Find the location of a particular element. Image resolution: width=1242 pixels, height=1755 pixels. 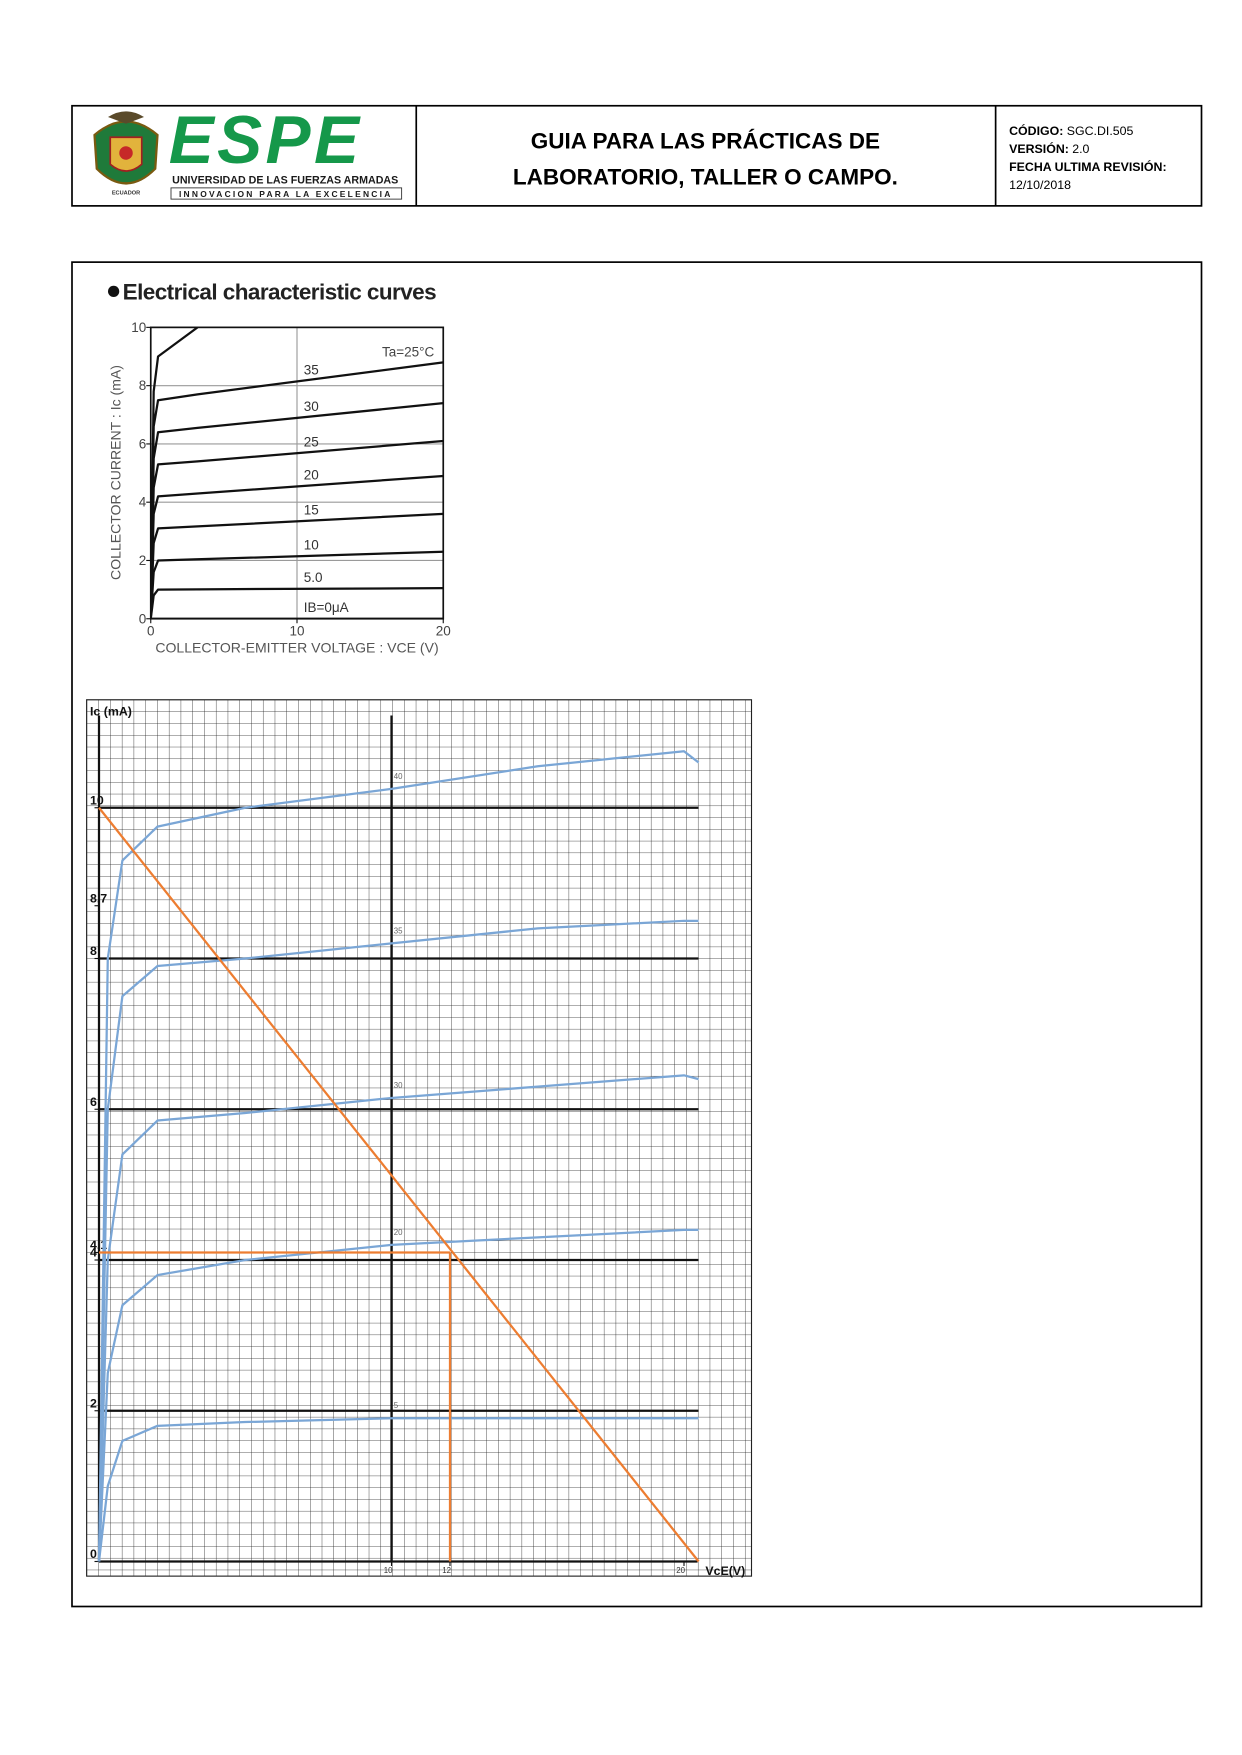

x-axis-label: COLLECTOR-EMITTER VOLTAGE : VCE (V) is located at coordinates (296, 648).